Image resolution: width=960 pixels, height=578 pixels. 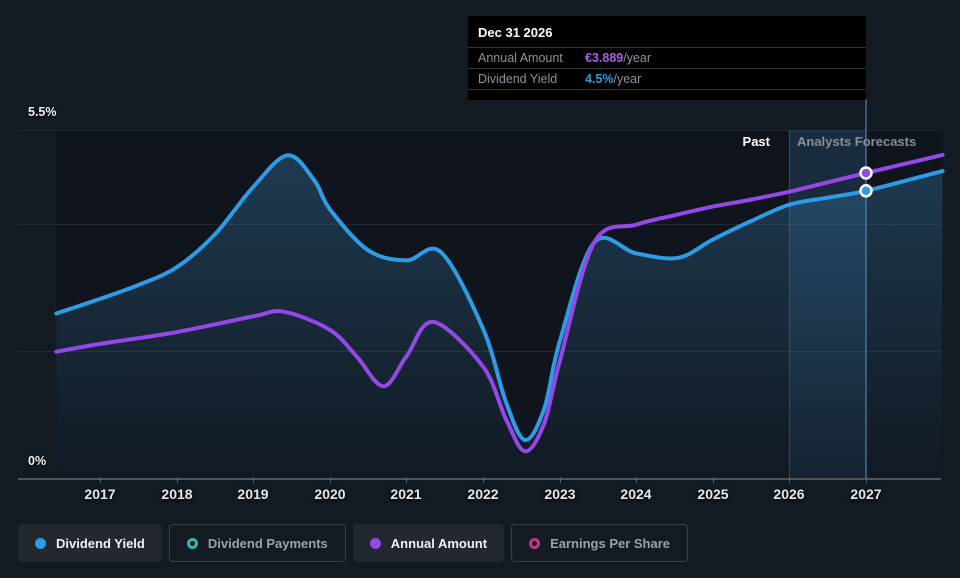 What do you see at coordinates (42, 112) in the screenshot?
I see `y-axis-max-label: 5.5%` at bounding box center [42, 112].